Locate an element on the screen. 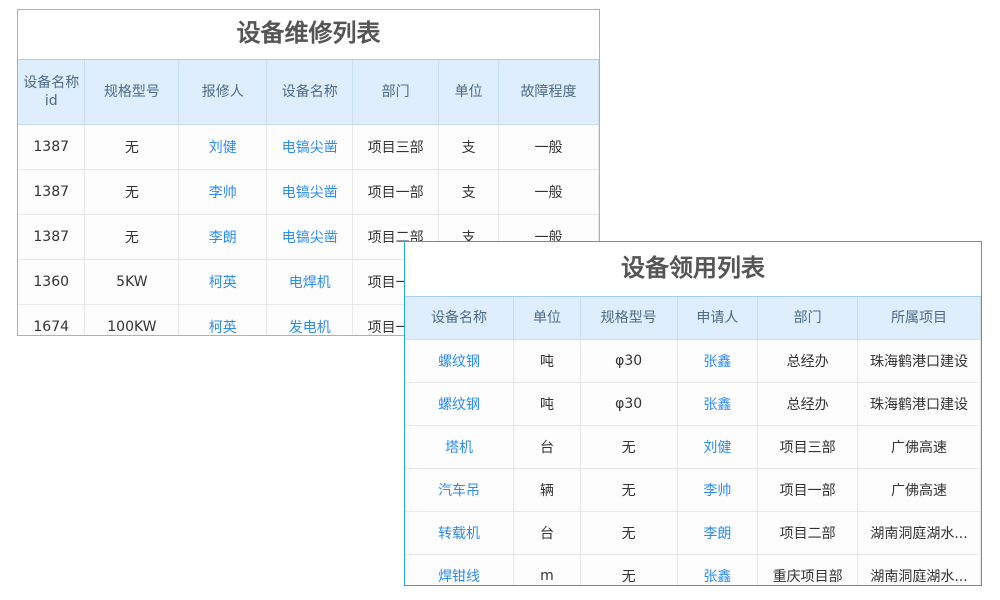  cell-link: 汽车吊 is located at coordinates (460, 490).